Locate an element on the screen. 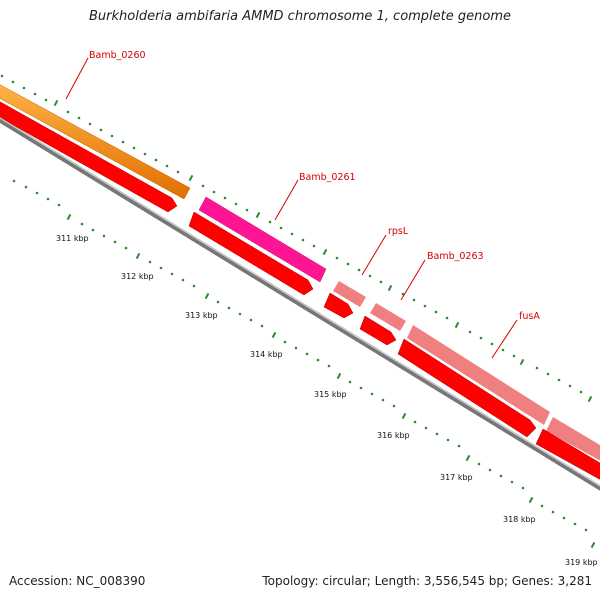 This screenshot has width=600, height=600. gene-label-bamb-0260: Bamb_0260 is located at coordinates (117, 55).